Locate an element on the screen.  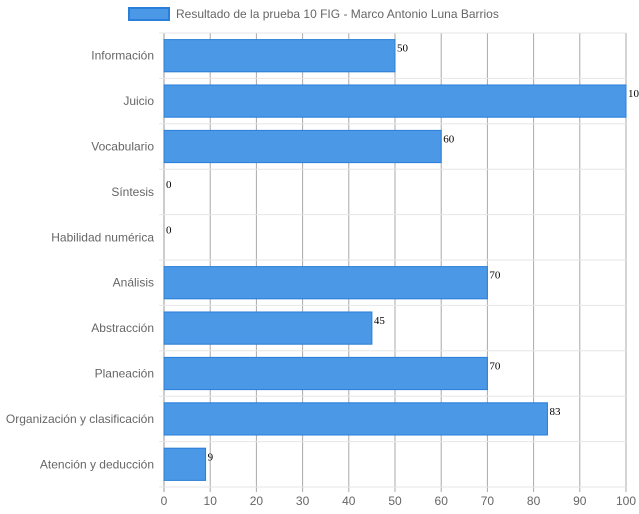
category-label: Atención y deducción is located at coordinates (97, 464).